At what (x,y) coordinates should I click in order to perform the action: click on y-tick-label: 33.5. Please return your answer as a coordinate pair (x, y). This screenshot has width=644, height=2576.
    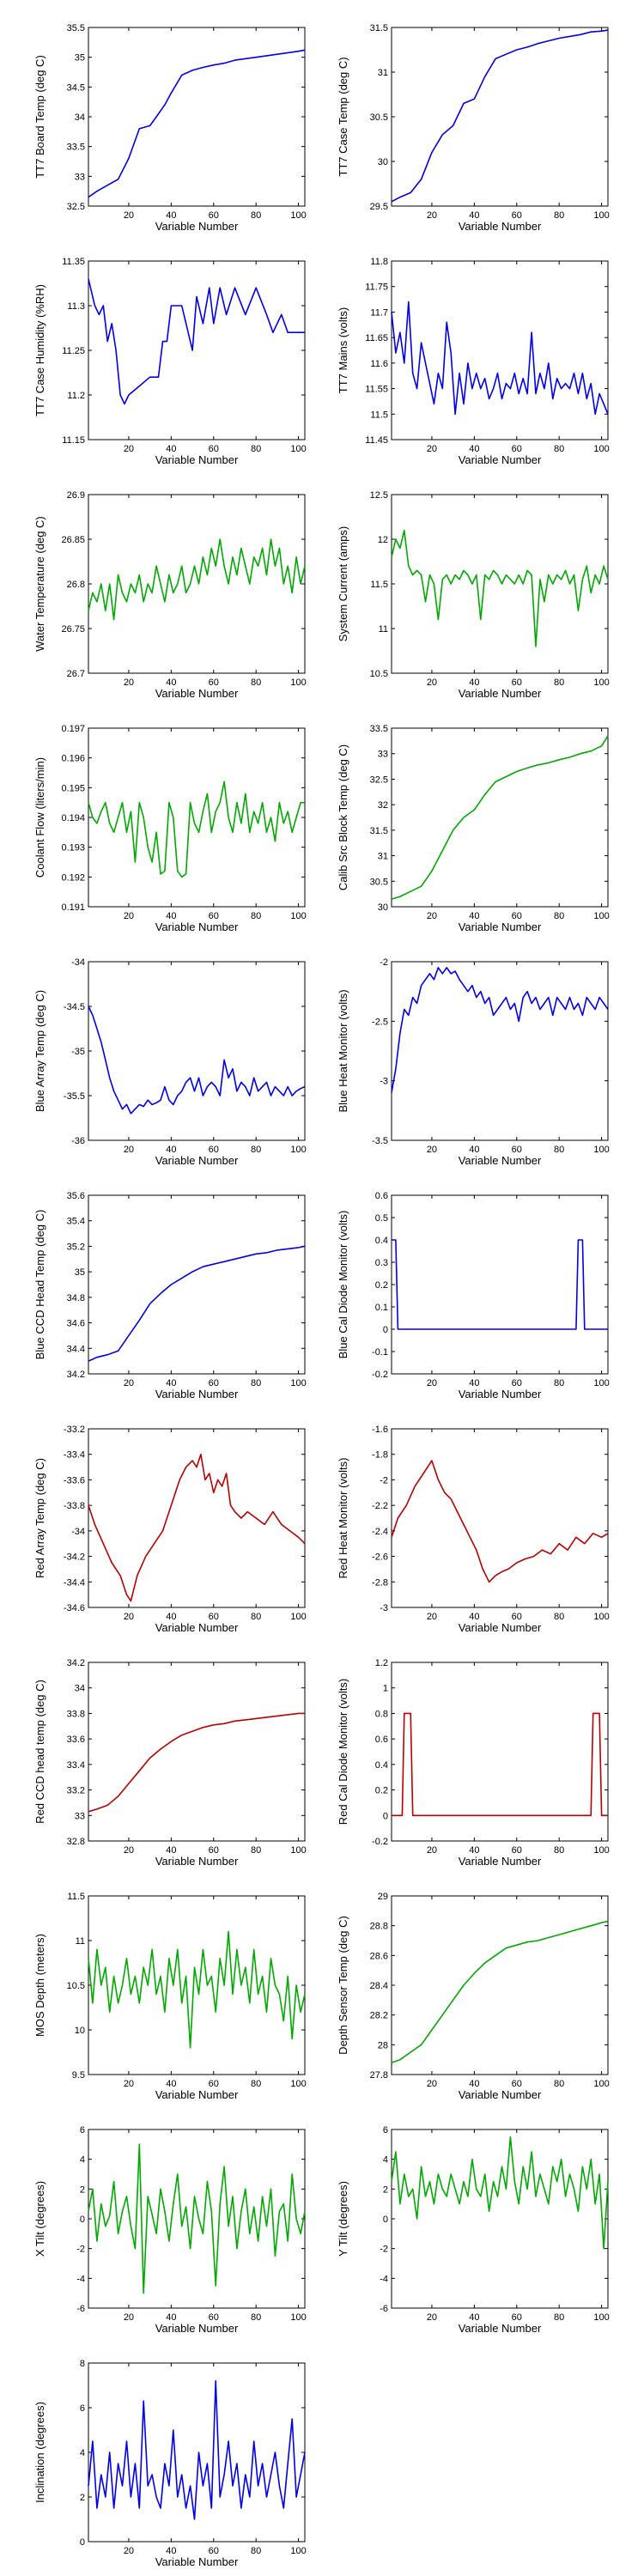
    Looking at the image, I should click on (76, 148).